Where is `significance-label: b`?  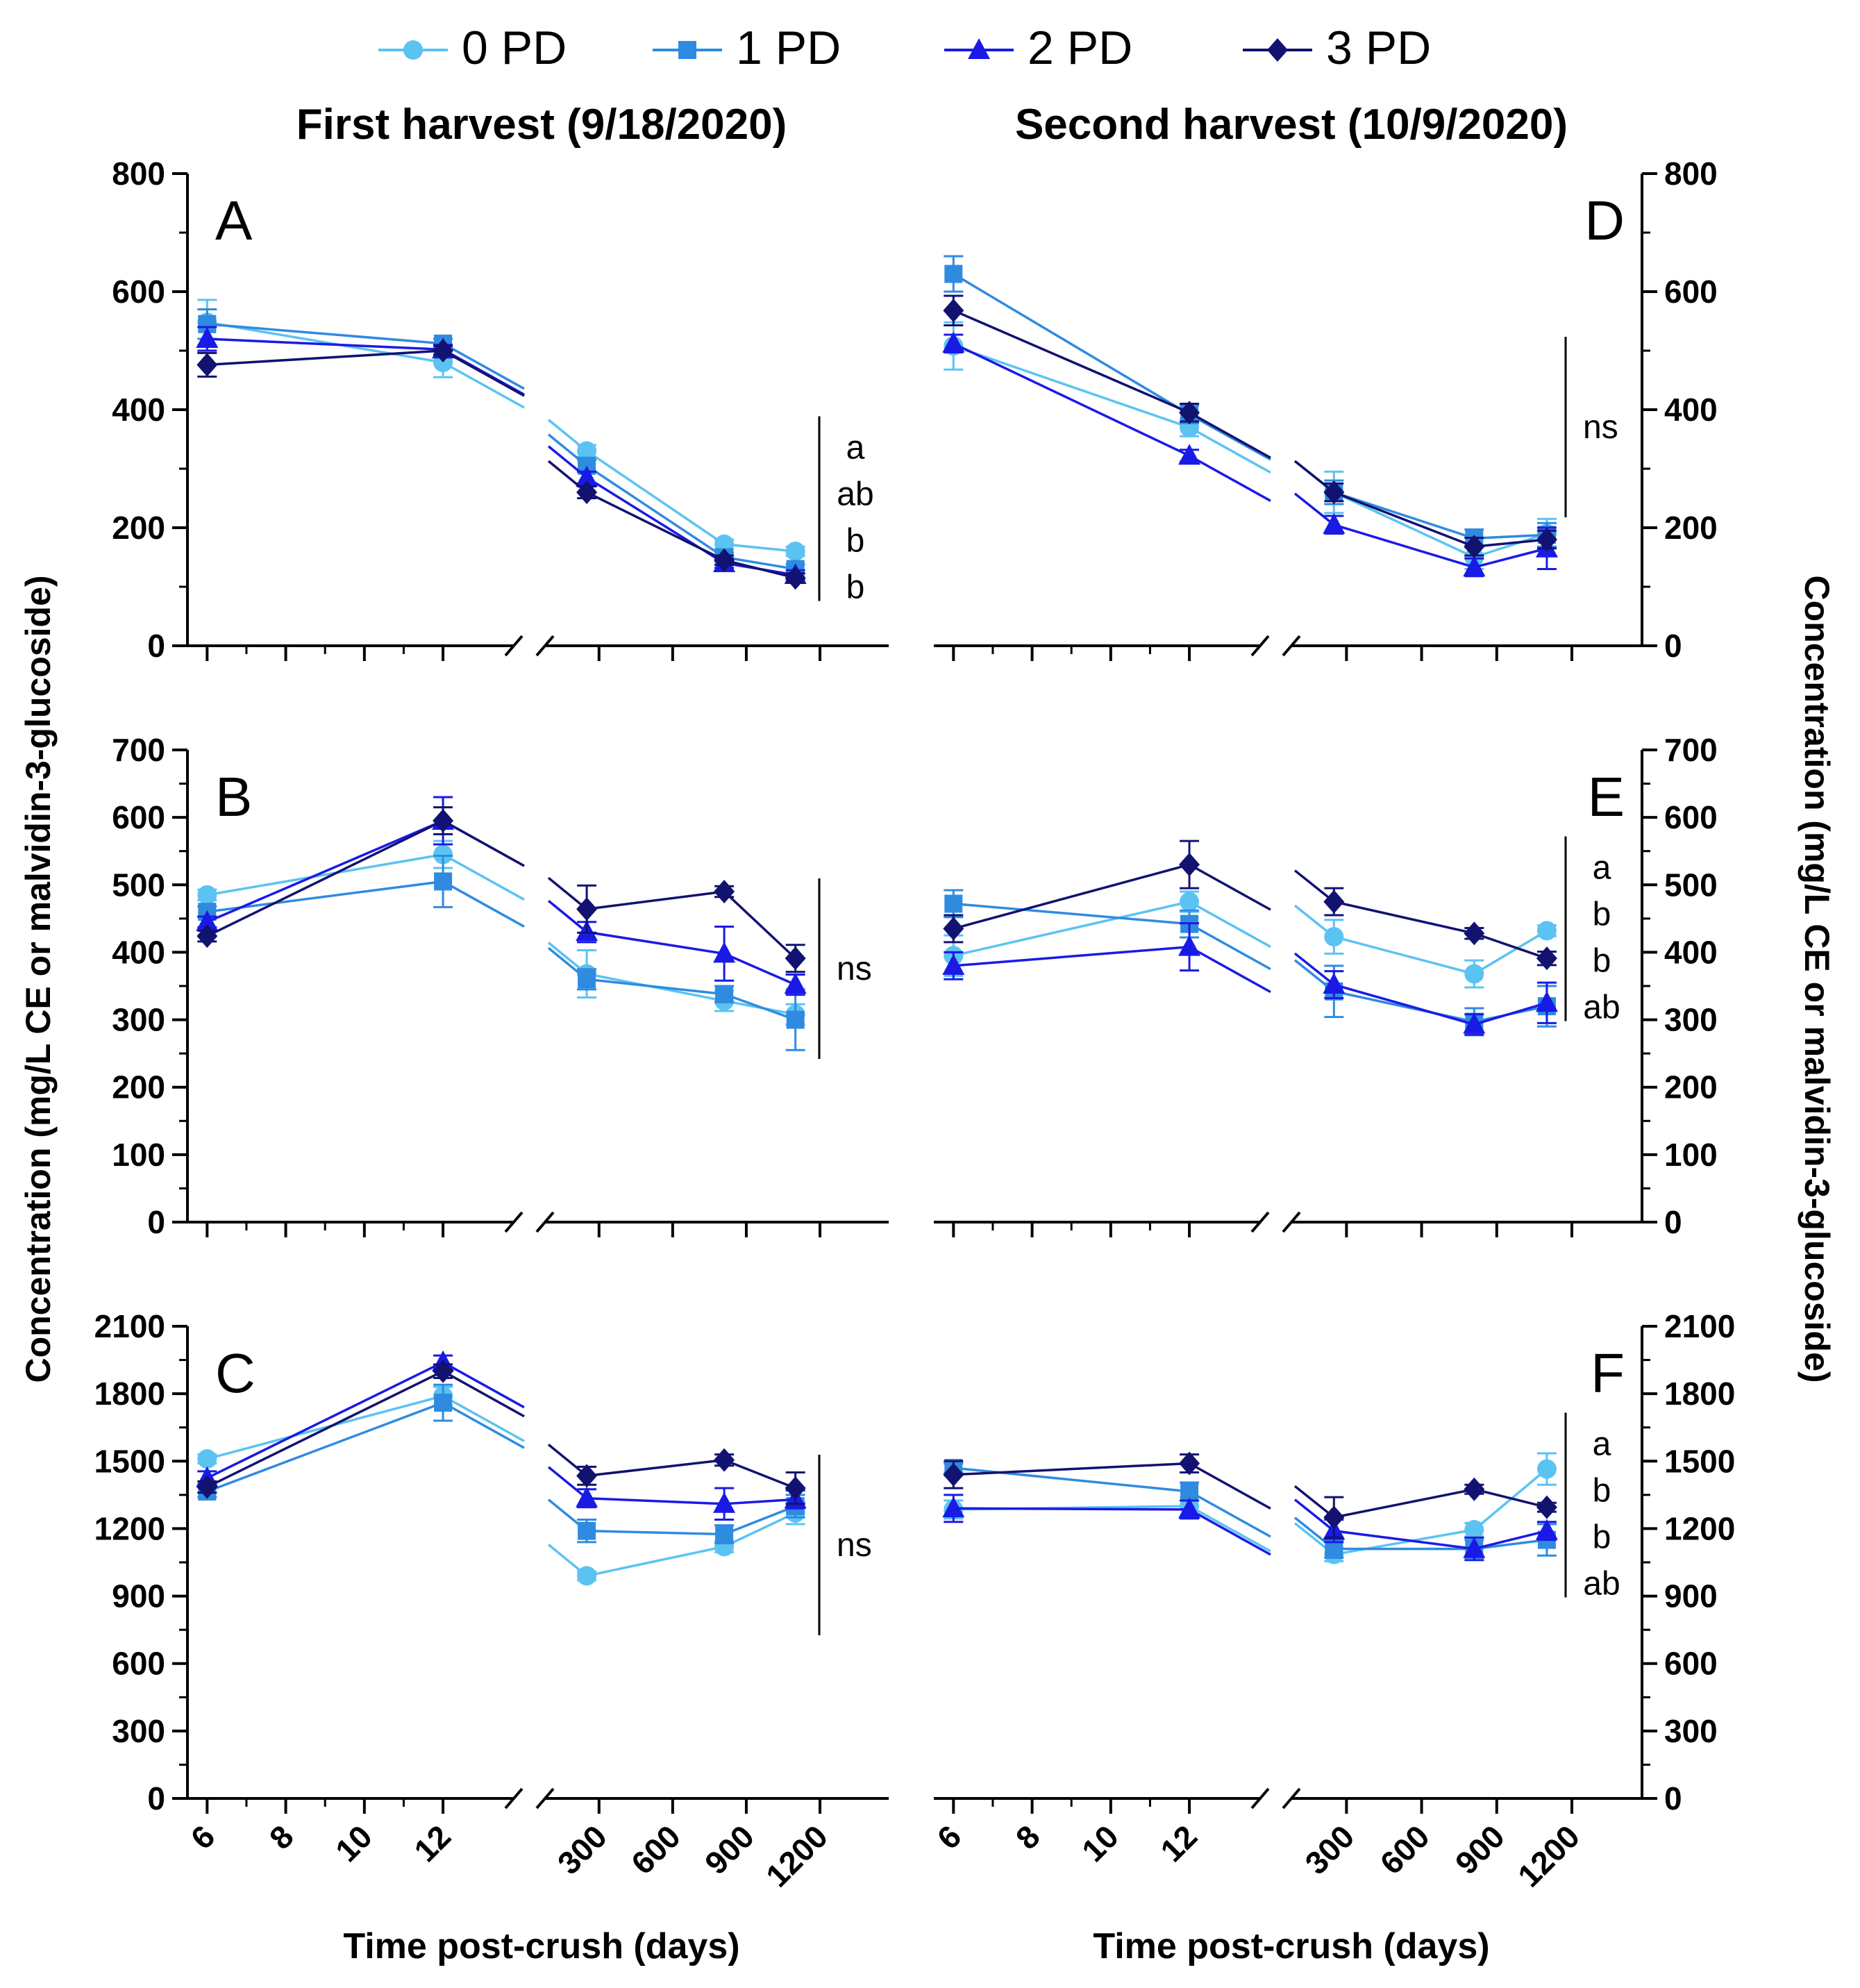
significance-label: b is located at coordinates (1602, 961).